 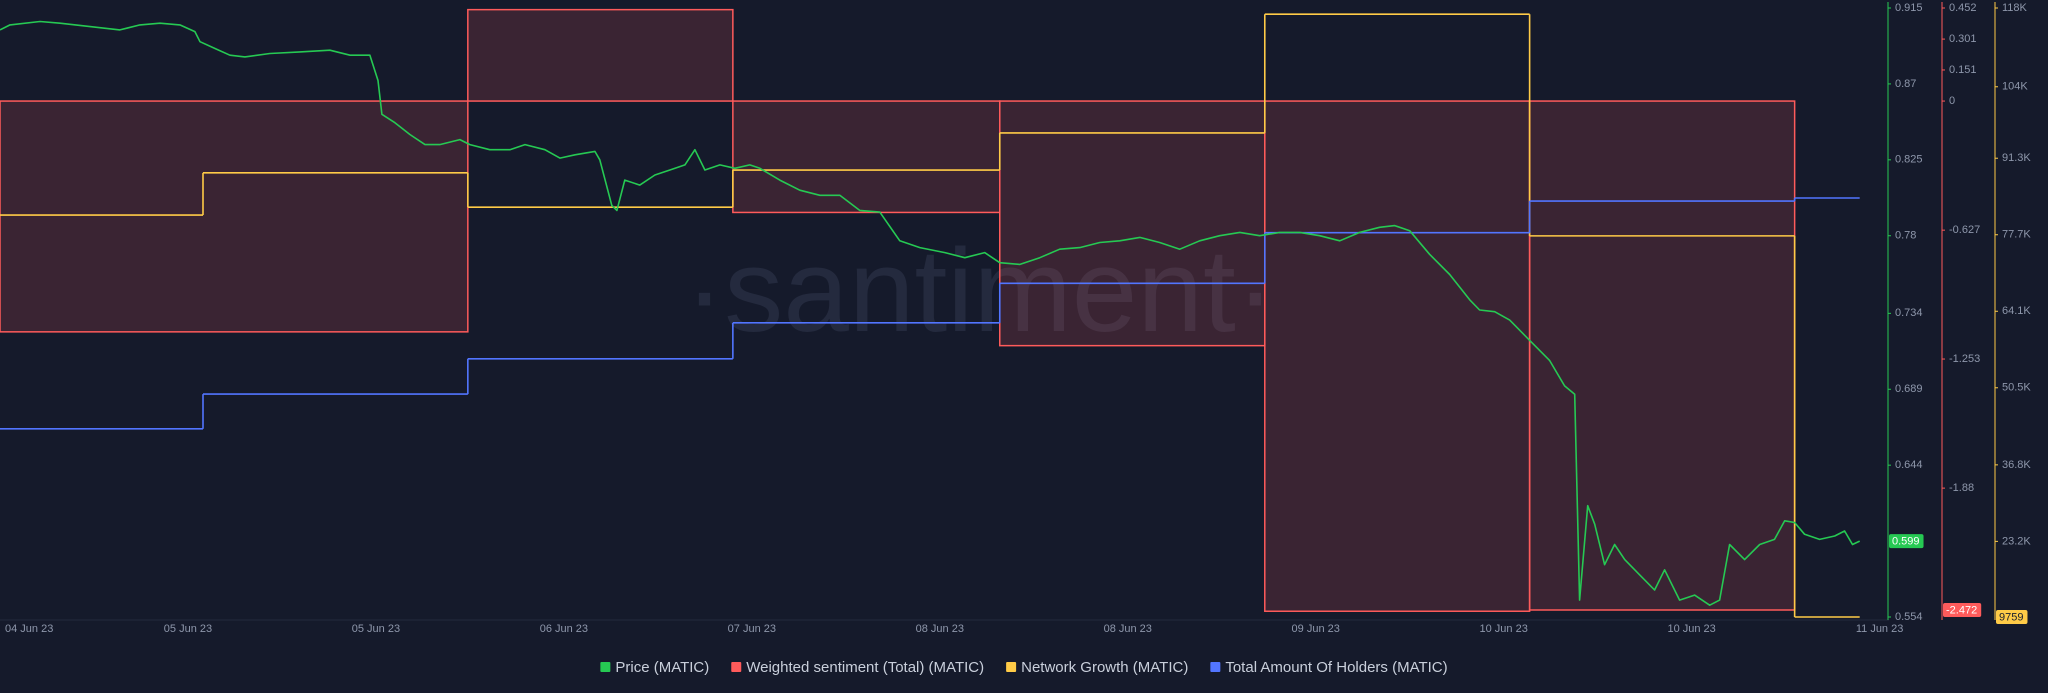 I want to click on y-tick-label: 0.825, so click(x=1909, y=160).